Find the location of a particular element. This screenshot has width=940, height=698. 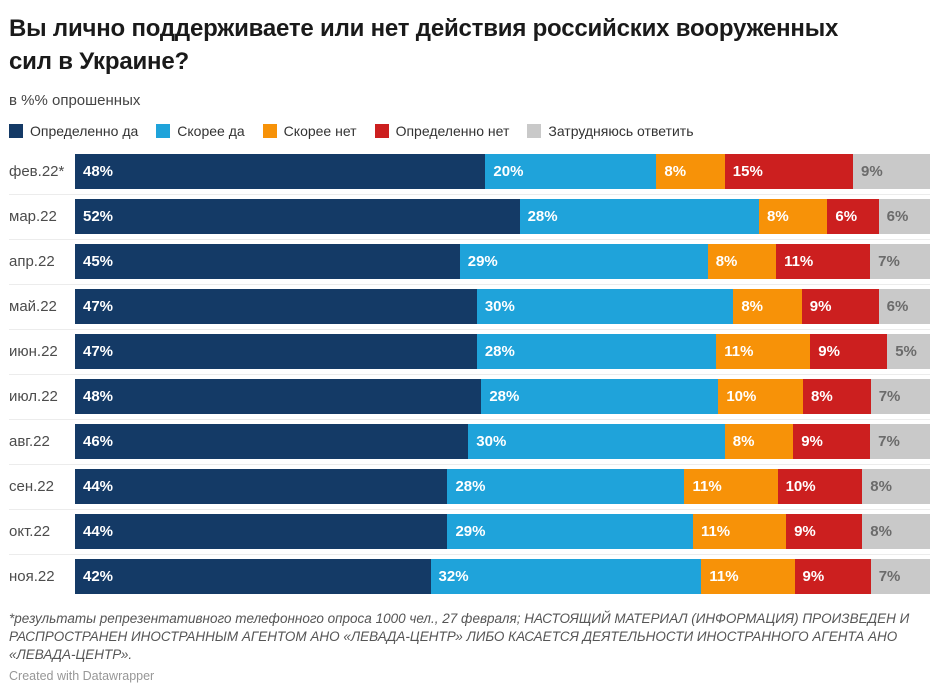

segment-value-label: 10% is located at coordinates (800, 486).